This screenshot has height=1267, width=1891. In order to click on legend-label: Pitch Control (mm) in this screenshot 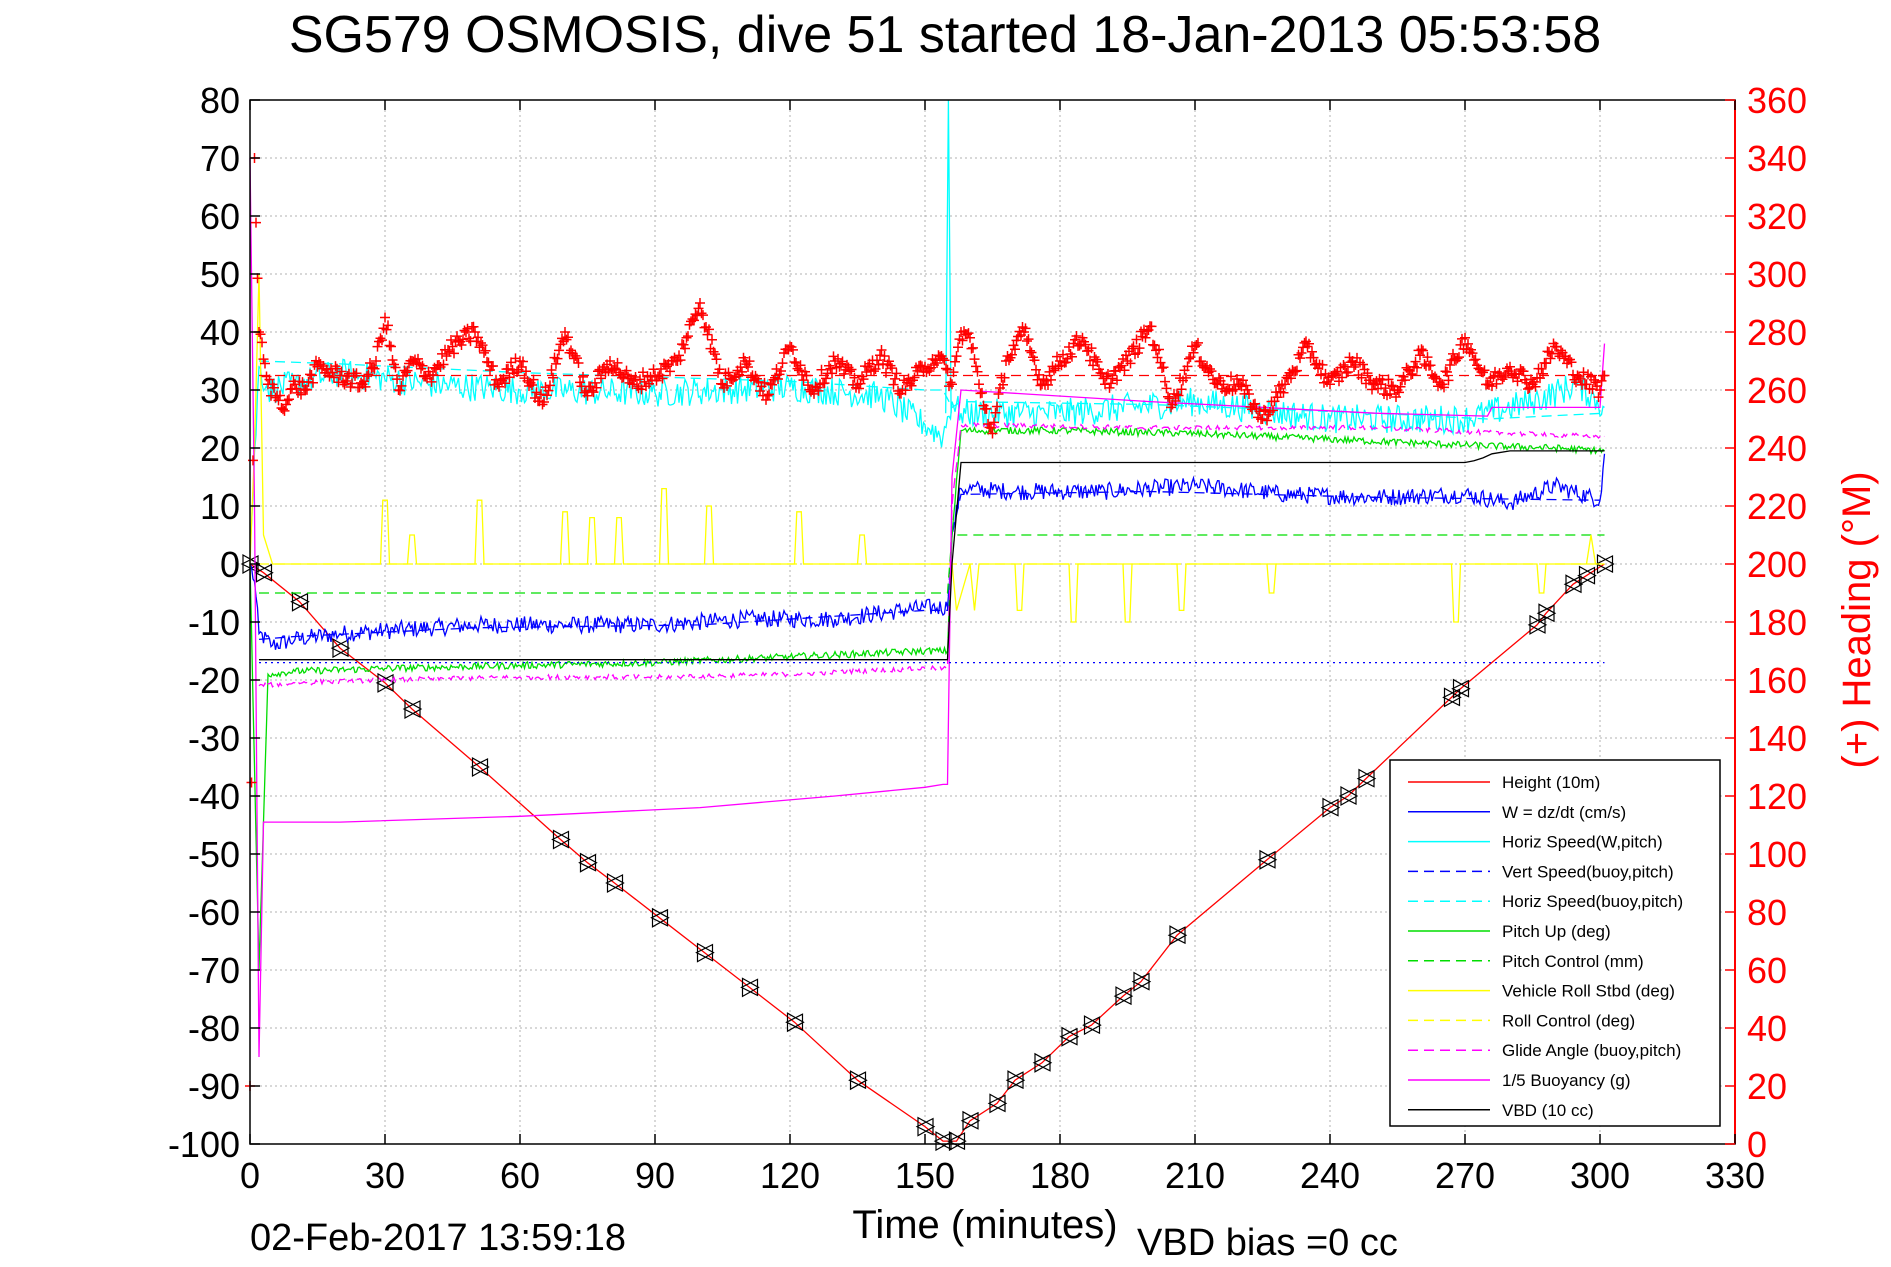, I will do `click(1573, 961)`.